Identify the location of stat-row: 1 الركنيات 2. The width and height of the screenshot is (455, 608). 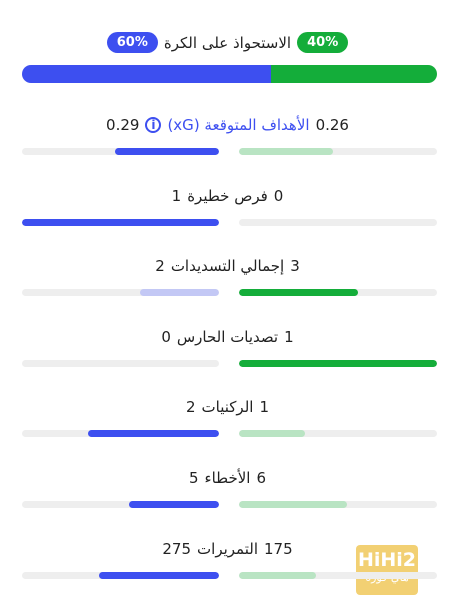
(227, 407).